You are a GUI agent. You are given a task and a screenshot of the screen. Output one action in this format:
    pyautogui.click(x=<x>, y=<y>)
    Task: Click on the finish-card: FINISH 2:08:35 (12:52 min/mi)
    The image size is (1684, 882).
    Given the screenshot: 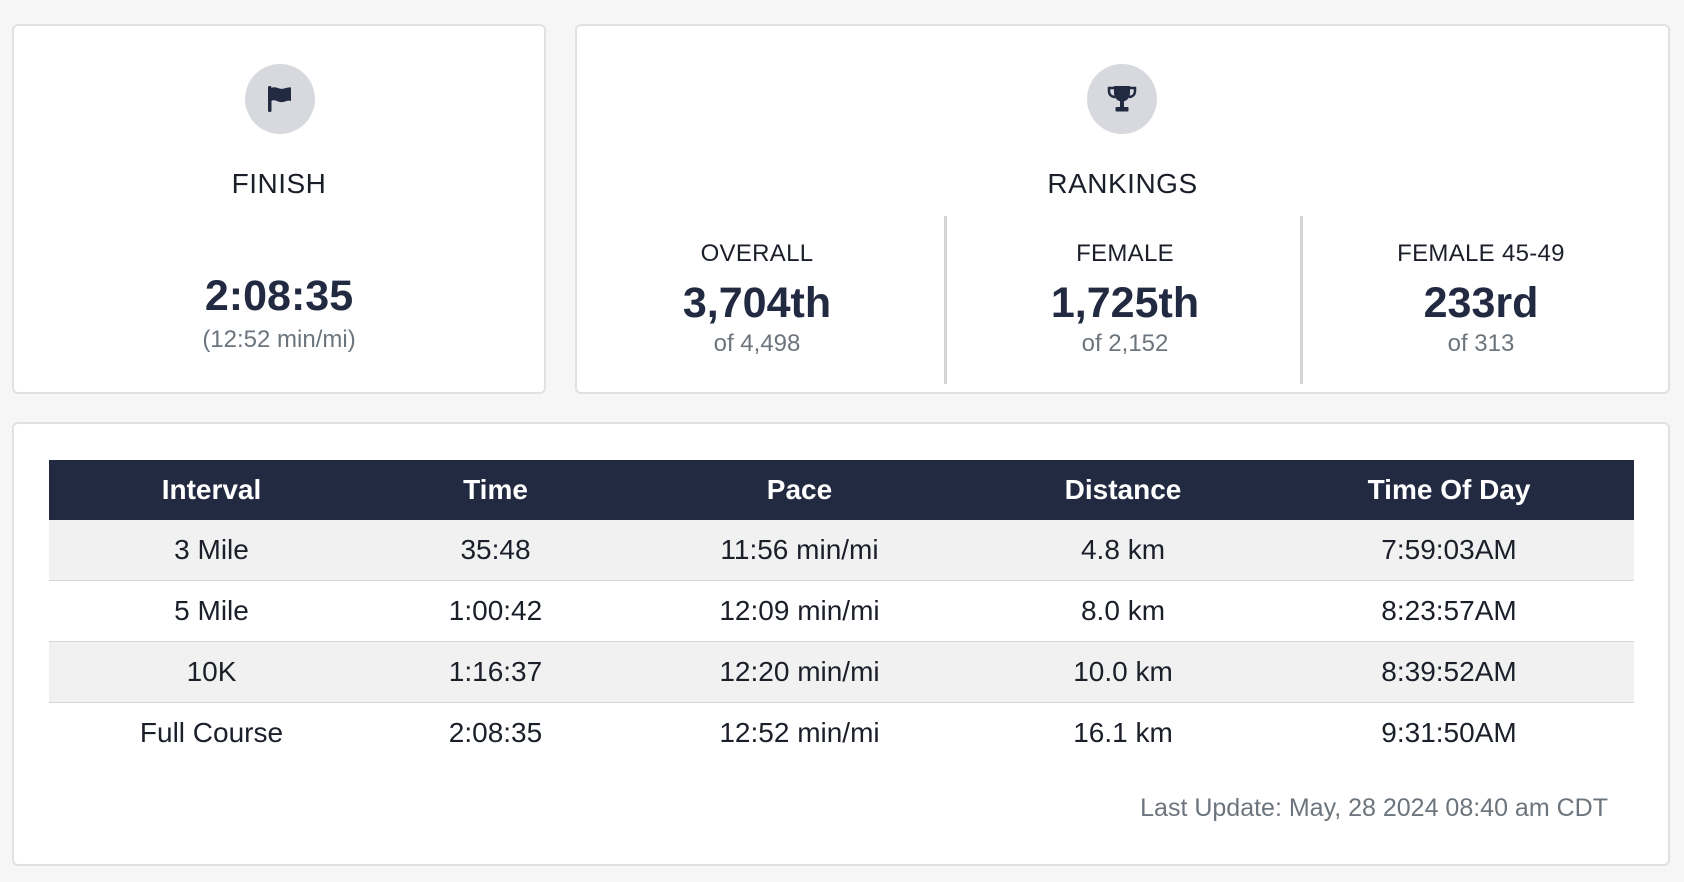 What is the action you would take?
    pyautogui.click(x=279, y=209)
    